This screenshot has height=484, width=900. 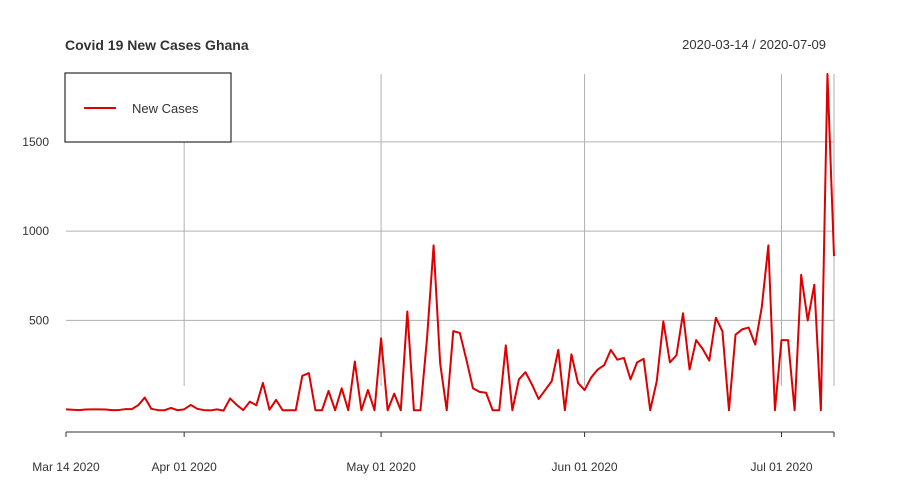 I want to click on chart-title: Covid 19 New Cases Ghana, so click(x=157, y=45).